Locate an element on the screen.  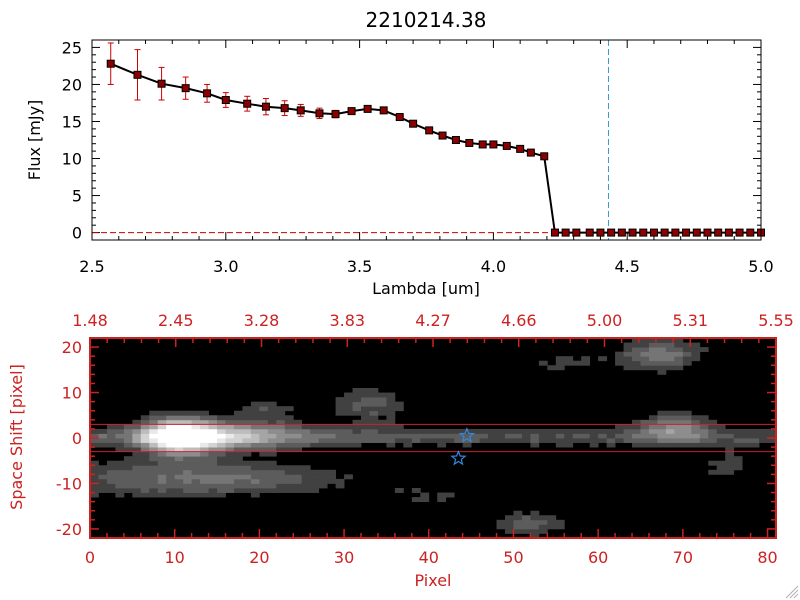
image-x-tick-label: 0 is located at coordinates (90, 557).